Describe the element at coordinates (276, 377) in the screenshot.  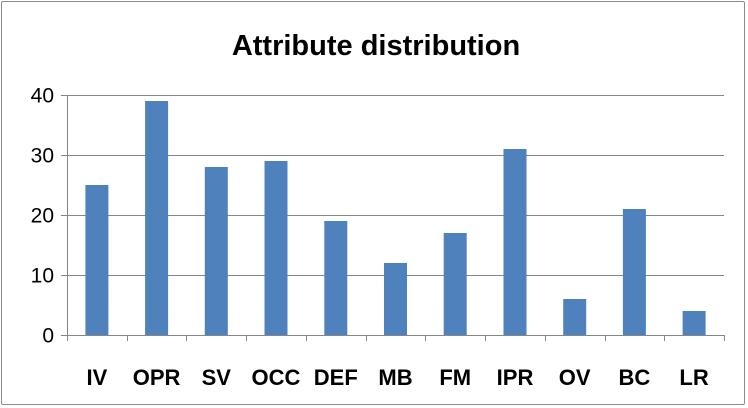
I see `x-tick-label: OCC` at that location.